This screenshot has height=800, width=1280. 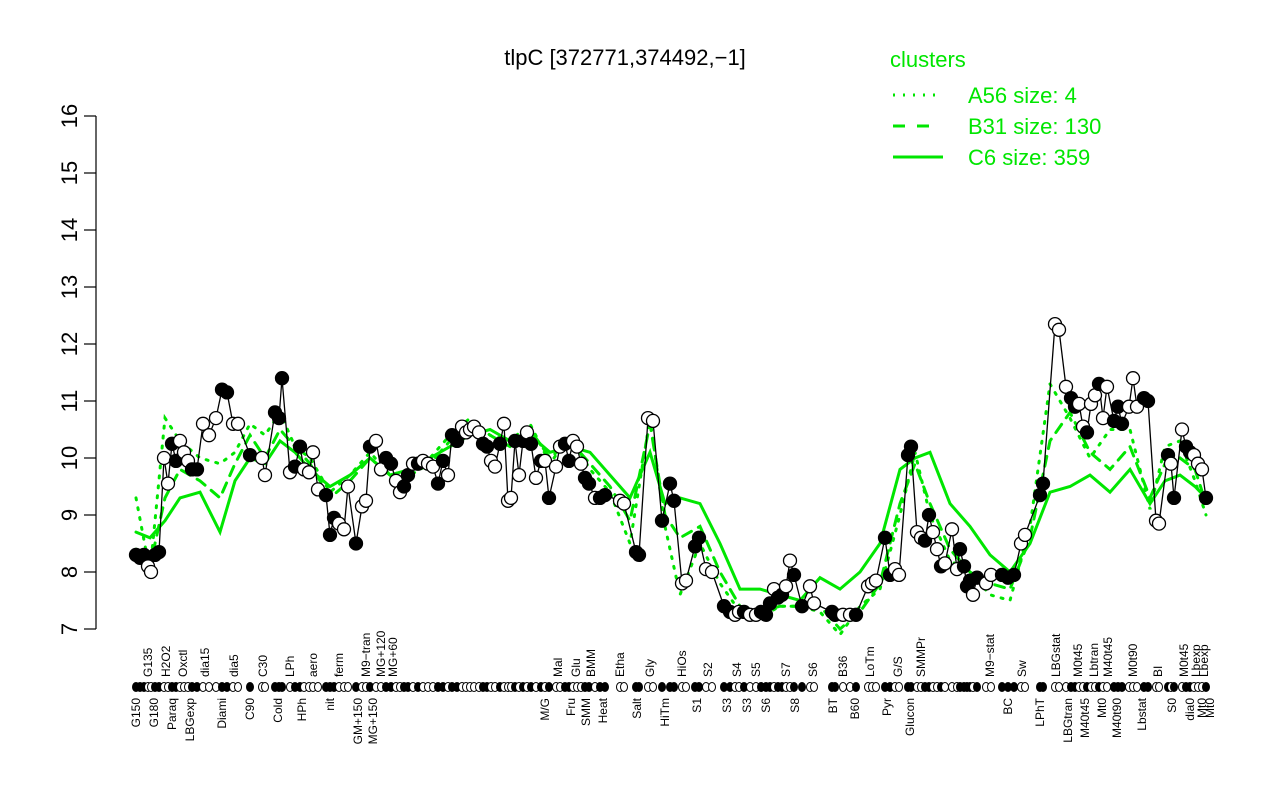 I want to click on y-tick-label: 14, so click(x=69, y=230).